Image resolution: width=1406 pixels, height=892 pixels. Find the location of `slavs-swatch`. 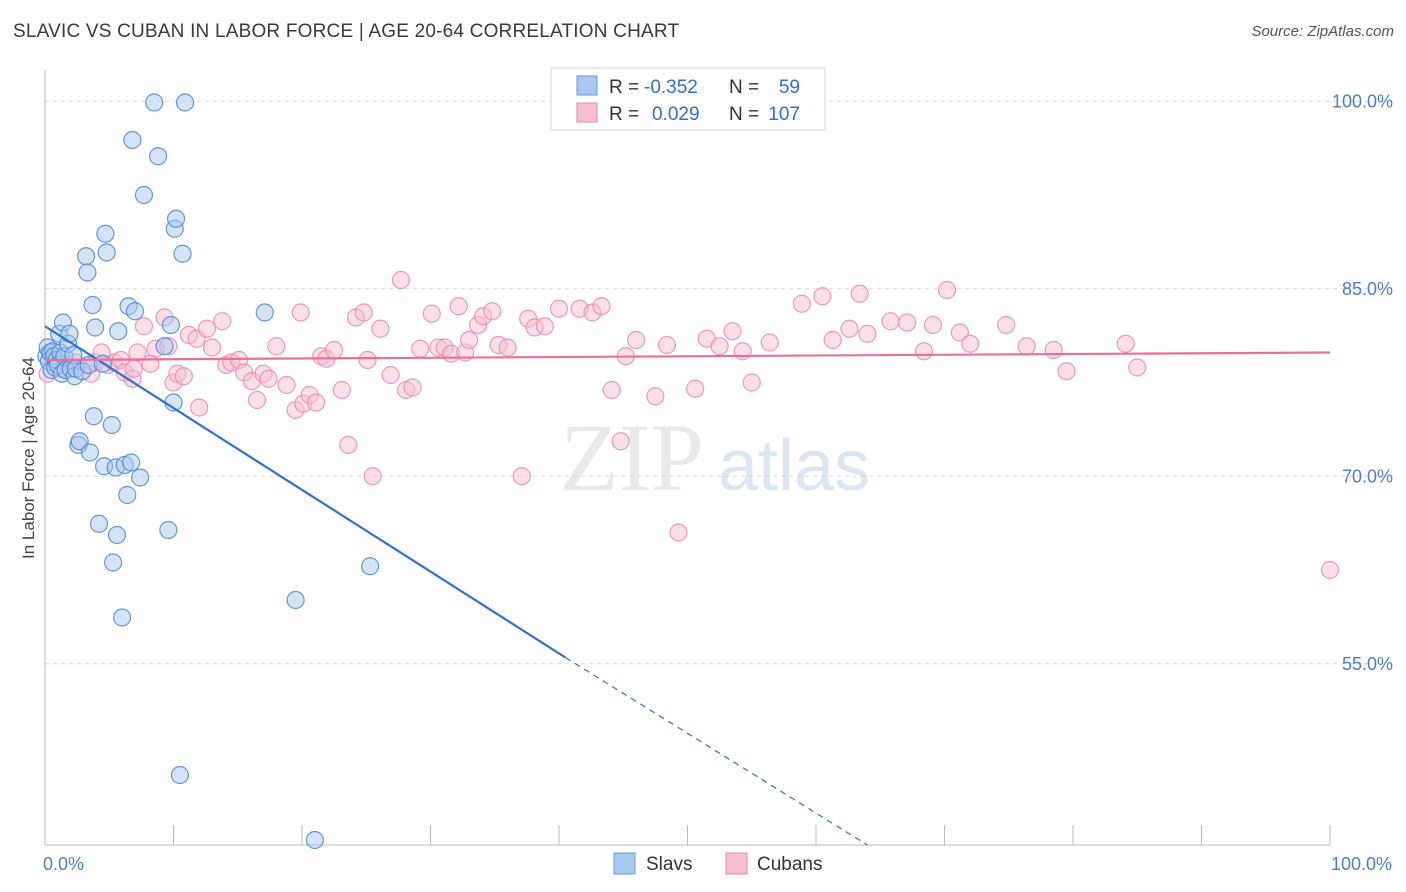

slavs-swatch is located at coordinates (587, 85).